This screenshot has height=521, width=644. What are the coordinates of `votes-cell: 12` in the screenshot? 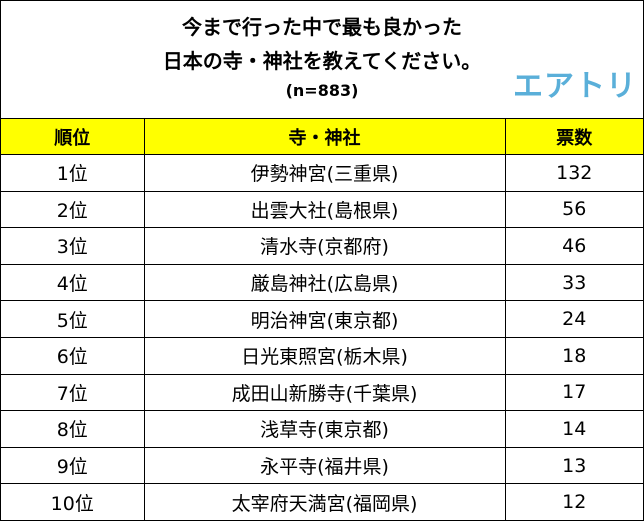 It's located at (573, 502).